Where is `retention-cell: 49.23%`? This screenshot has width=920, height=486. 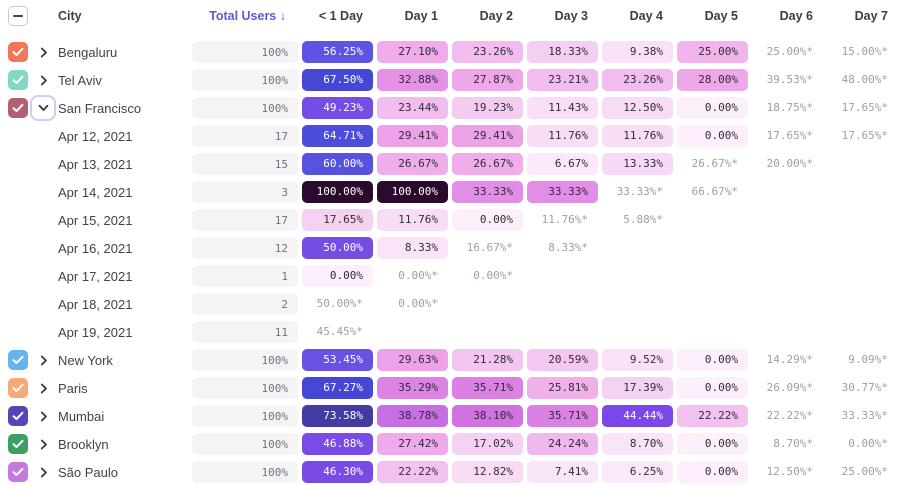 retention-cell: 49.23% is located at coordinates (337, 108).